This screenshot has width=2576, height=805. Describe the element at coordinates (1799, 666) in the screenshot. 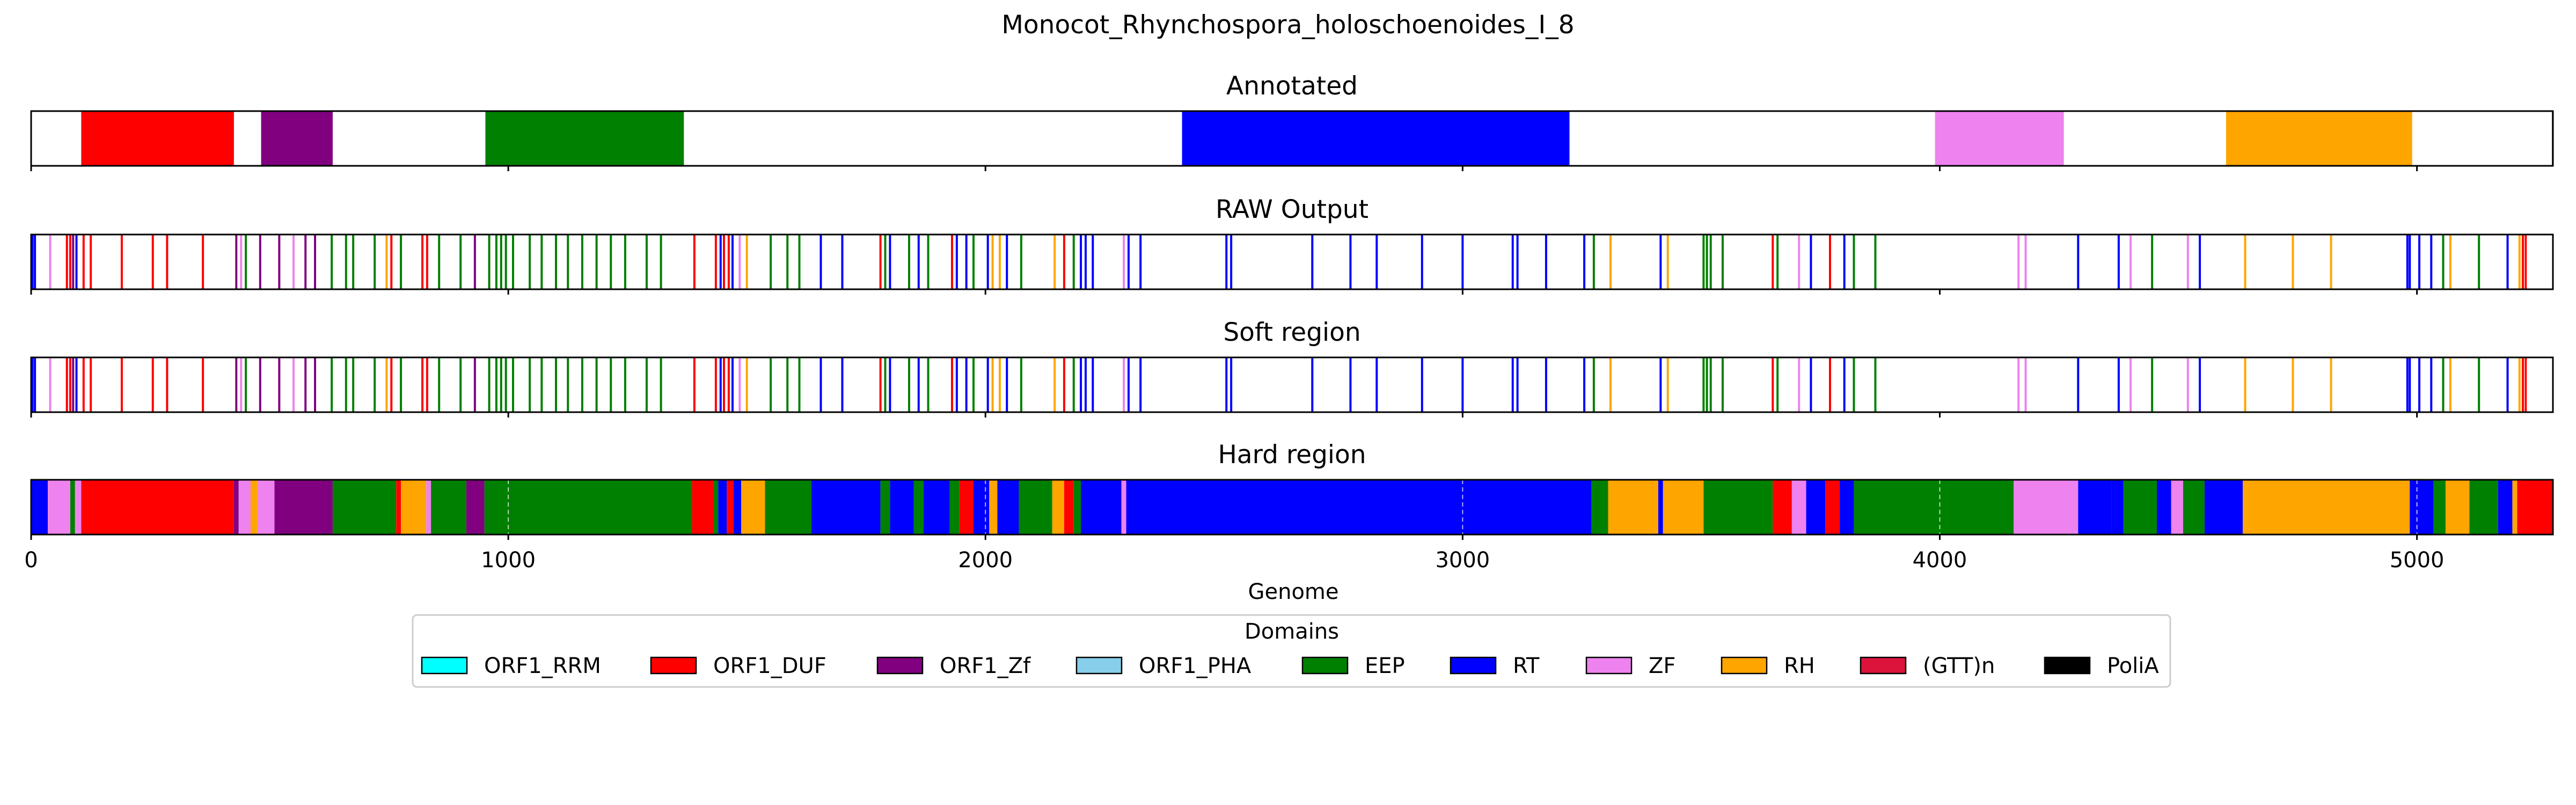

I see `legend-label: RH` at that location.